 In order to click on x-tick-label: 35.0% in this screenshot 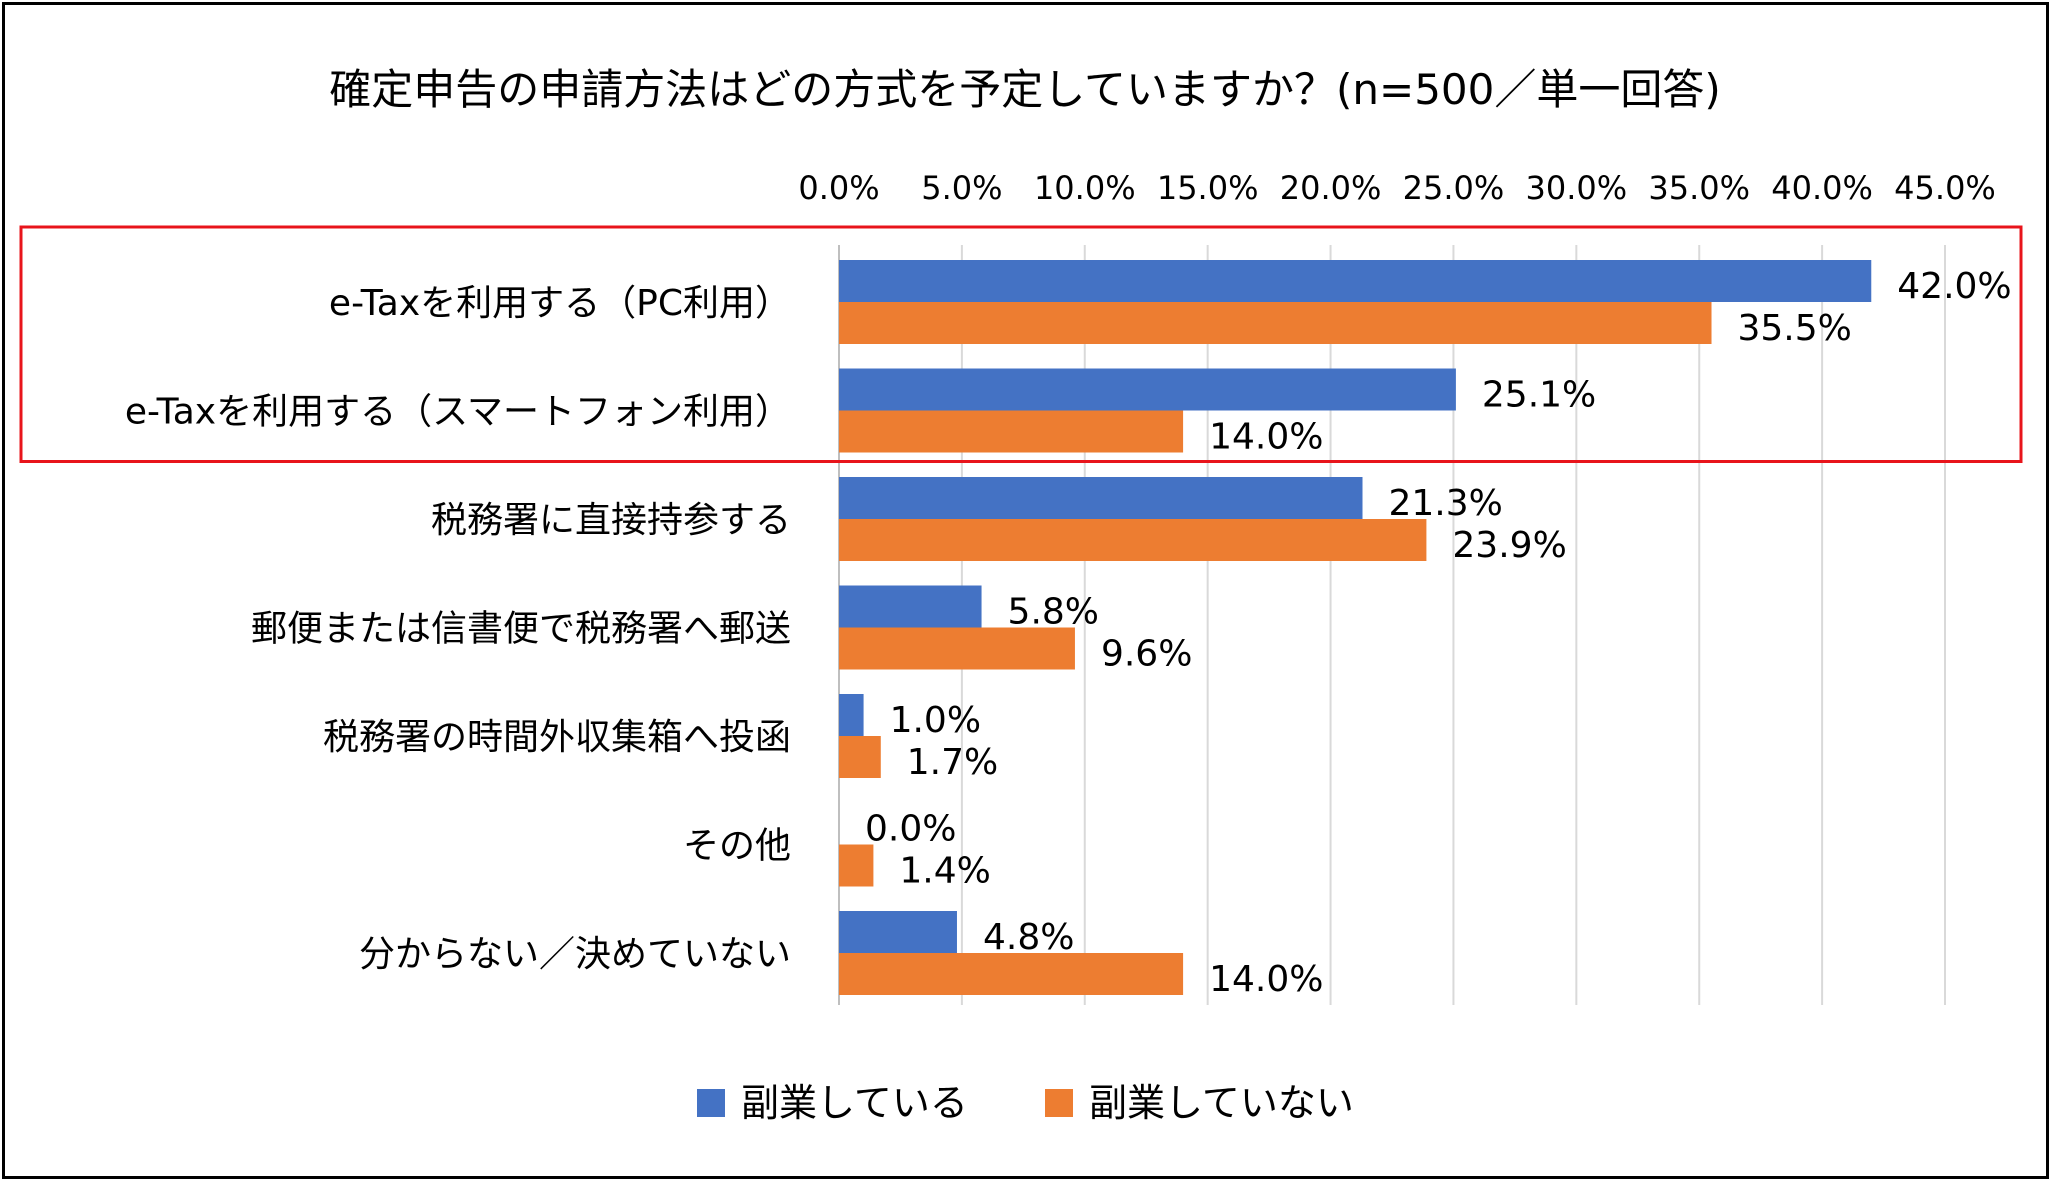, I will do `click(1699, 188)`.